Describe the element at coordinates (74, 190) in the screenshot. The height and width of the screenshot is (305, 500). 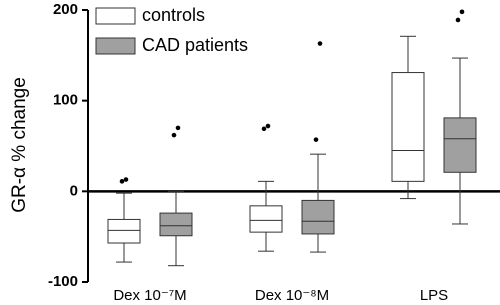
I see `y-tick-label: 0` at that location.